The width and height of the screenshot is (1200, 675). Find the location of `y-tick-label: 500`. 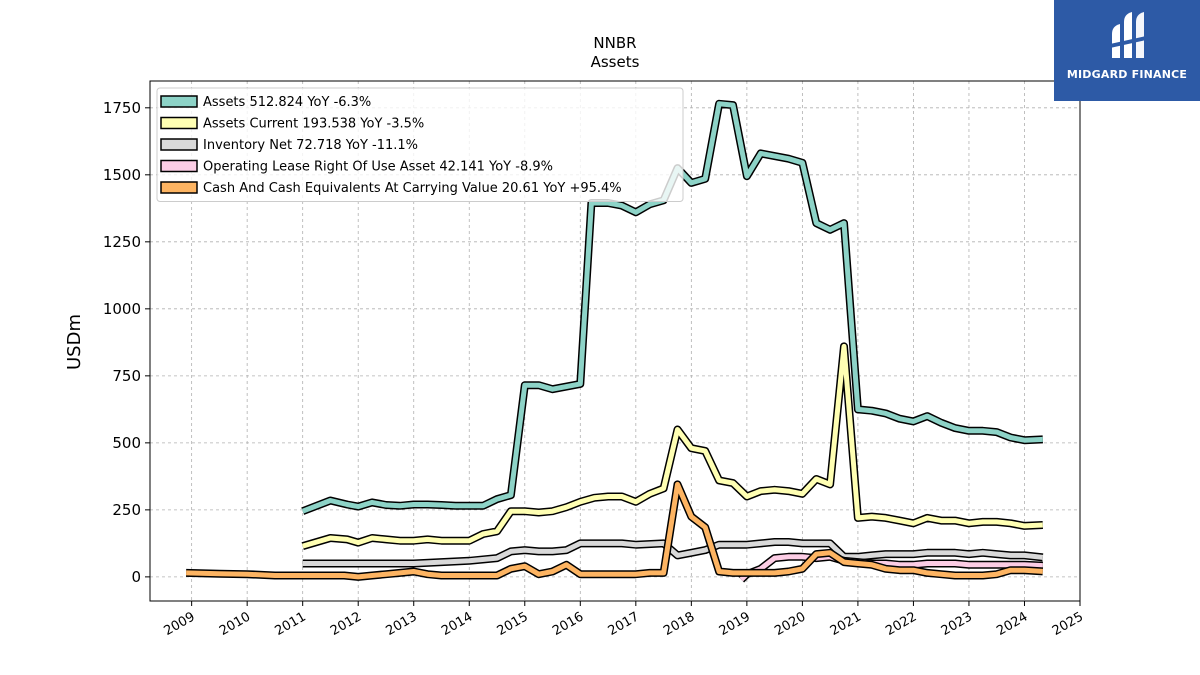

y-tick-label: 500 is located at coordinates (126, 443).